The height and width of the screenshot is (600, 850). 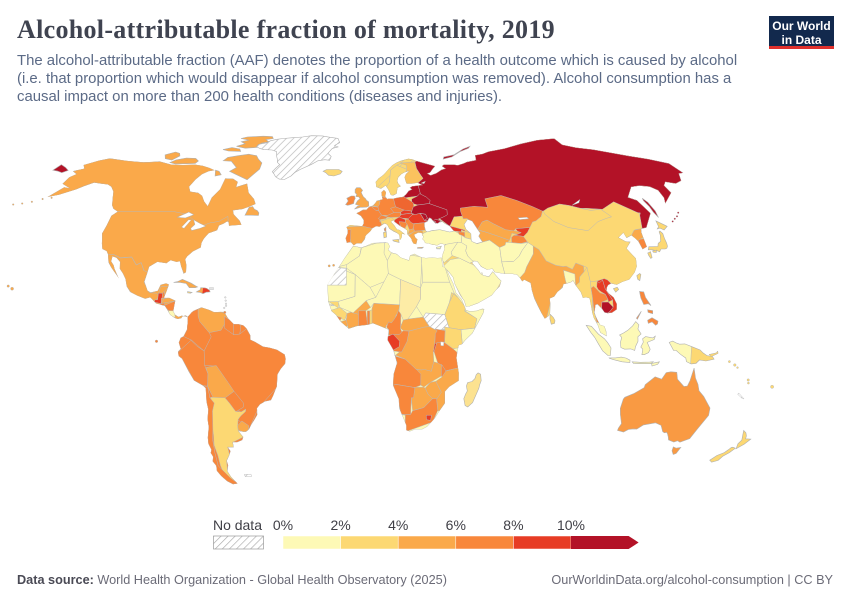 What do you see at coordinates (456, 525) in the screenshot?
I see `svg-text: 6%` at bounding box center [456, 525].